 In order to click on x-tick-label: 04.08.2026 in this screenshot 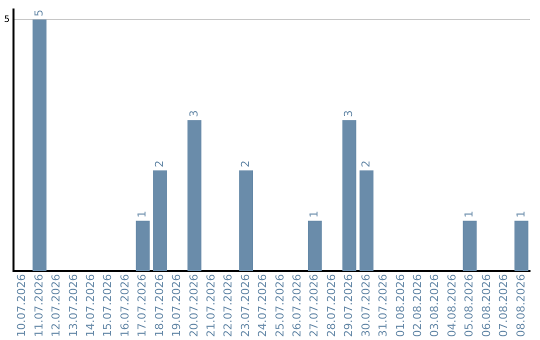, I will do `click(451, 306)`.